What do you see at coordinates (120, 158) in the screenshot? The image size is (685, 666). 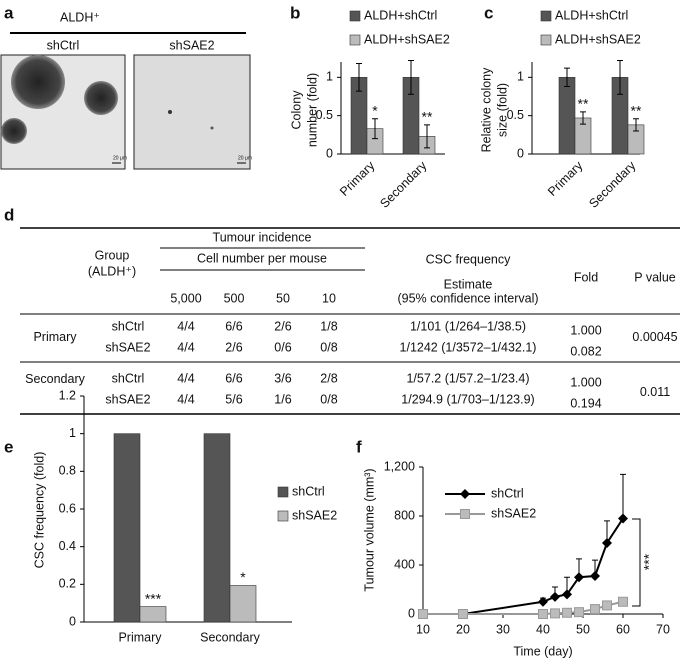 I see `scale-label: 20 μm` at bounding box center [120, 158].